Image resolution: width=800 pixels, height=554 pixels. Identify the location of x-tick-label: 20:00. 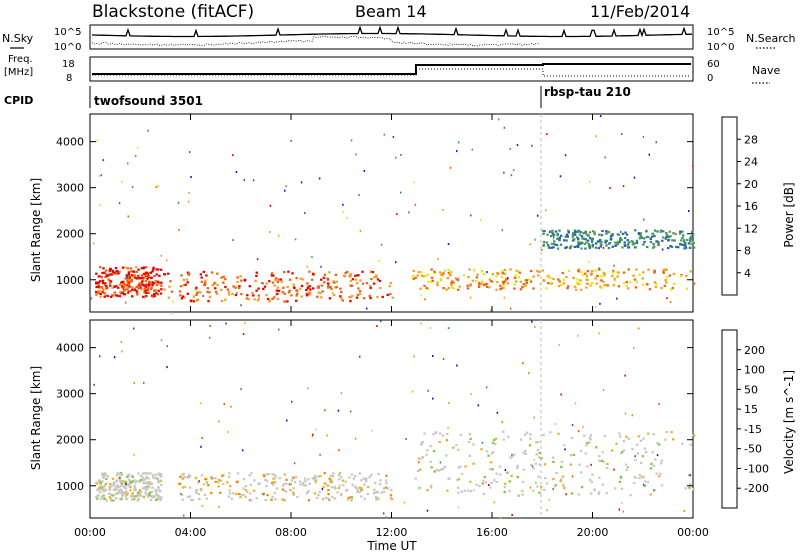
(593, 532).